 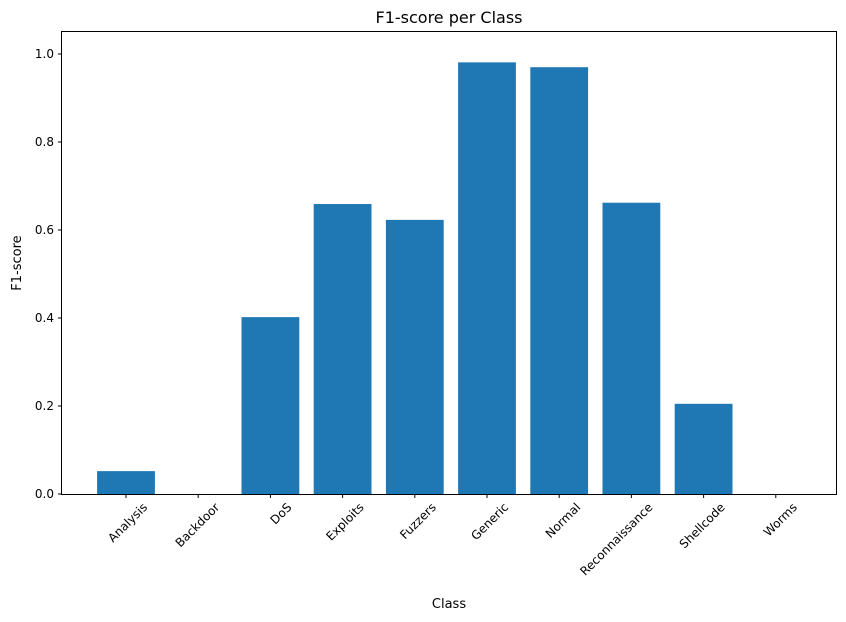 I want to click on y-tick-label: 0.8, so click(x=44, y=142).